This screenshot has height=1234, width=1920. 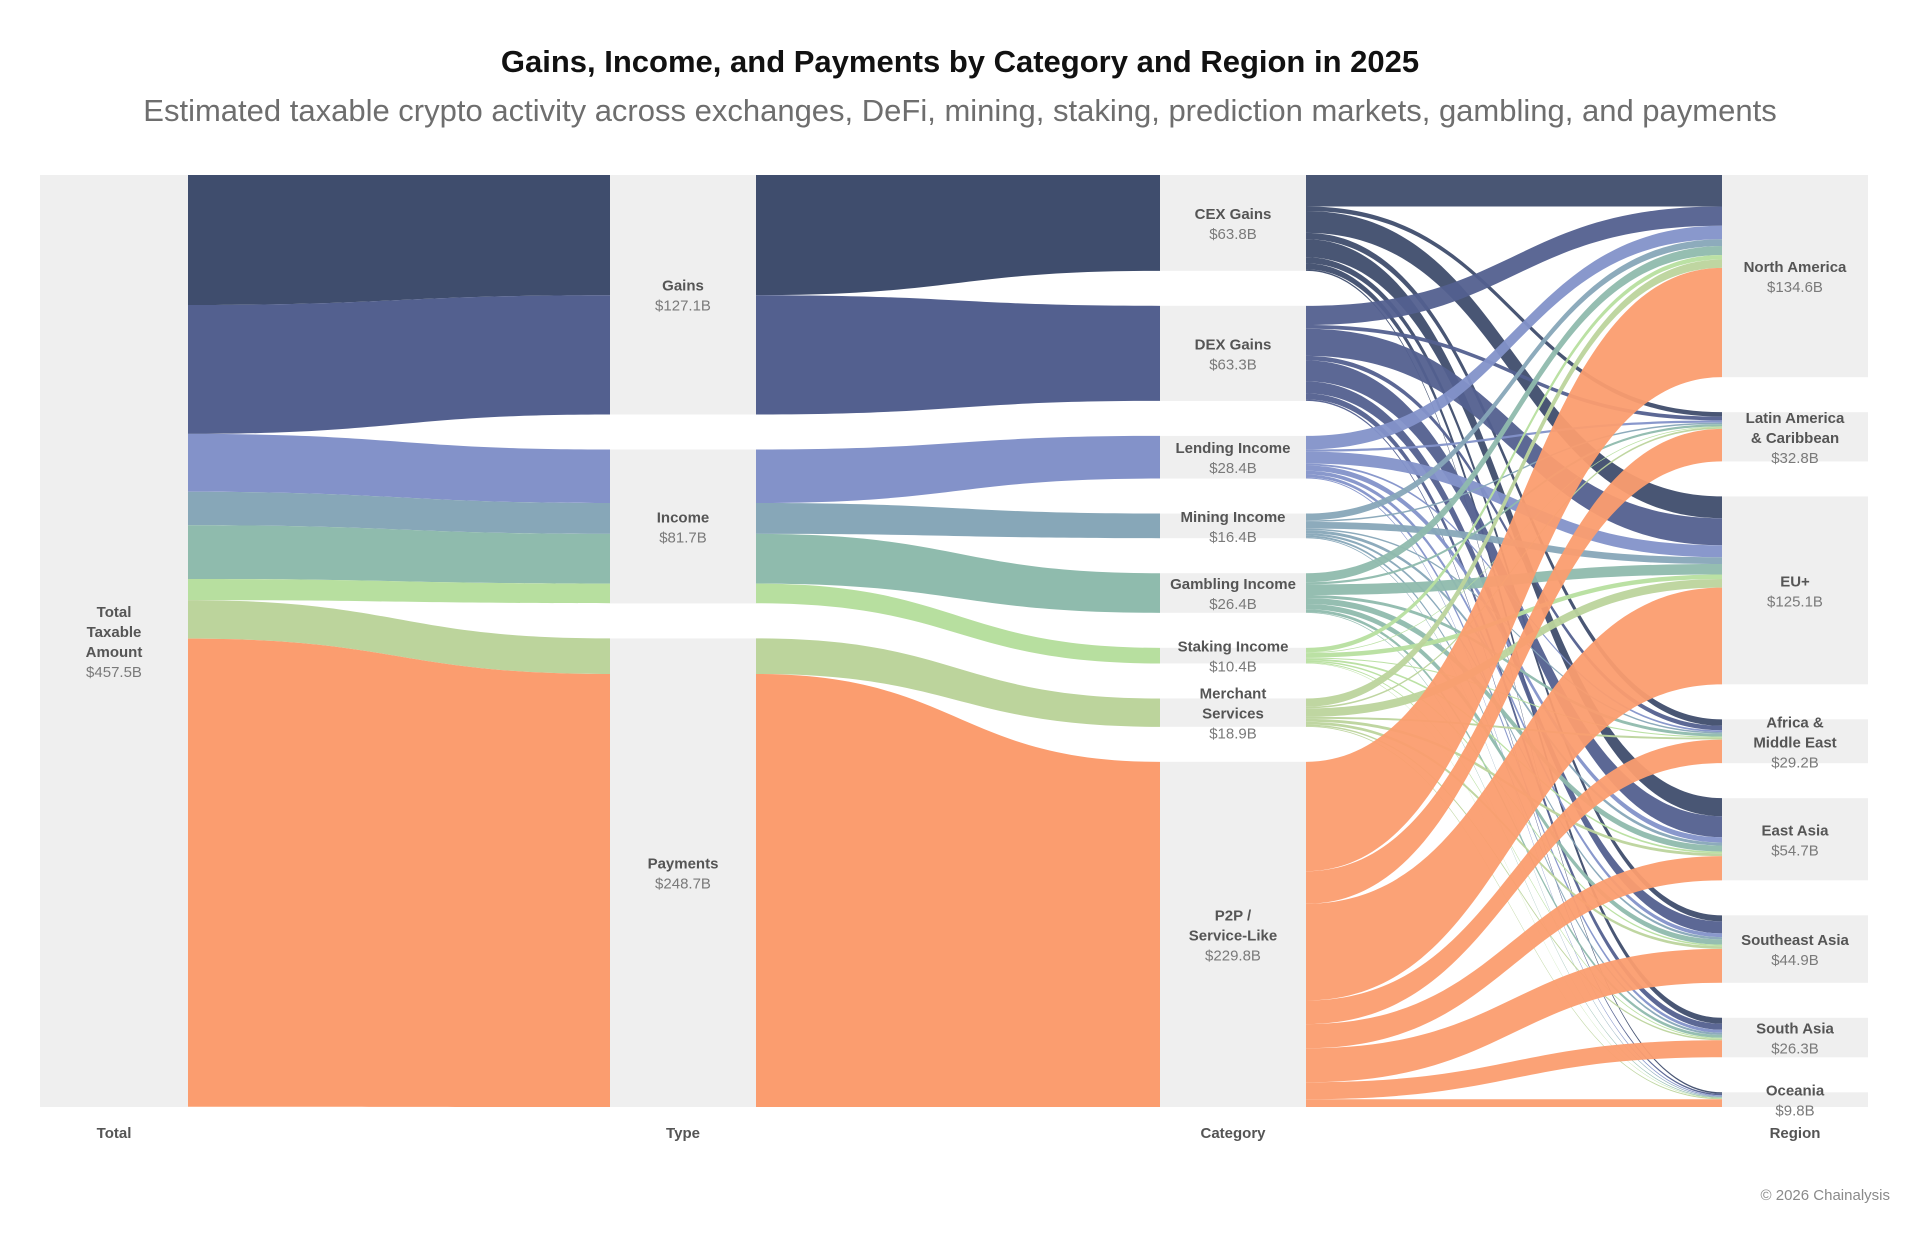 What do you see at coordinates (1514, 373) in the screenshot?
I see `link-dex-latam` at bounding box center [1514, 373].